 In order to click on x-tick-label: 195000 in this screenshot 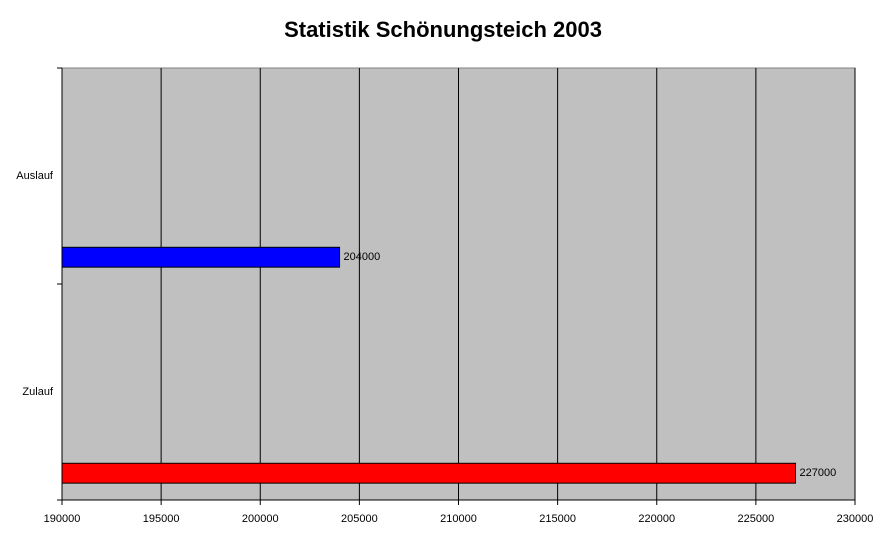, I will do `click(161, 519)`.